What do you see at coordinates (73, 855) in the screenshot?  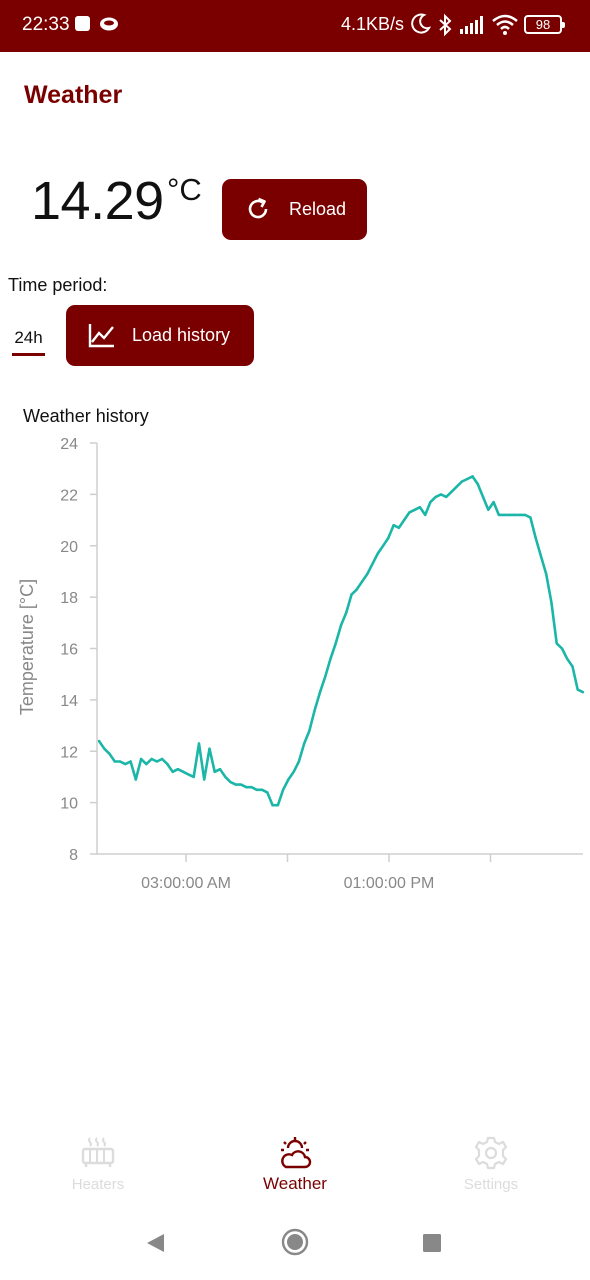 I see `y-tick-label: 8` at bounding box center [73, 855].